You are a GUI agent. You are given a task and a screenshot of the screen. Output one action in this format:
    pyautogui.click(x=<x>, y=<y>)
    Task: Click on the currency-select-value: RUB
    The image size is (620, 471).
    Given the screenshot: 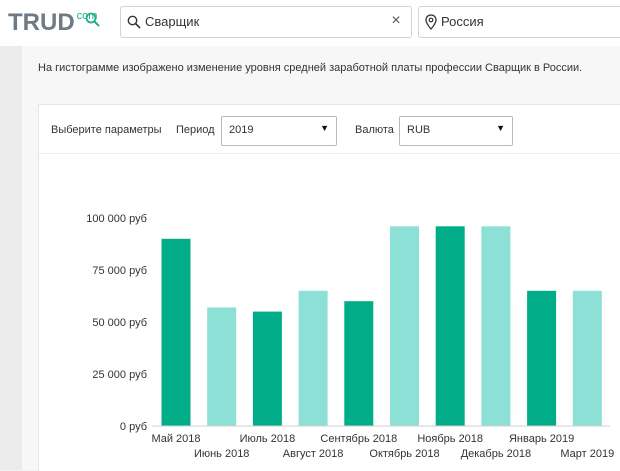 What is the action you would take?
    pyautogui.click(x=419, y=130)
    